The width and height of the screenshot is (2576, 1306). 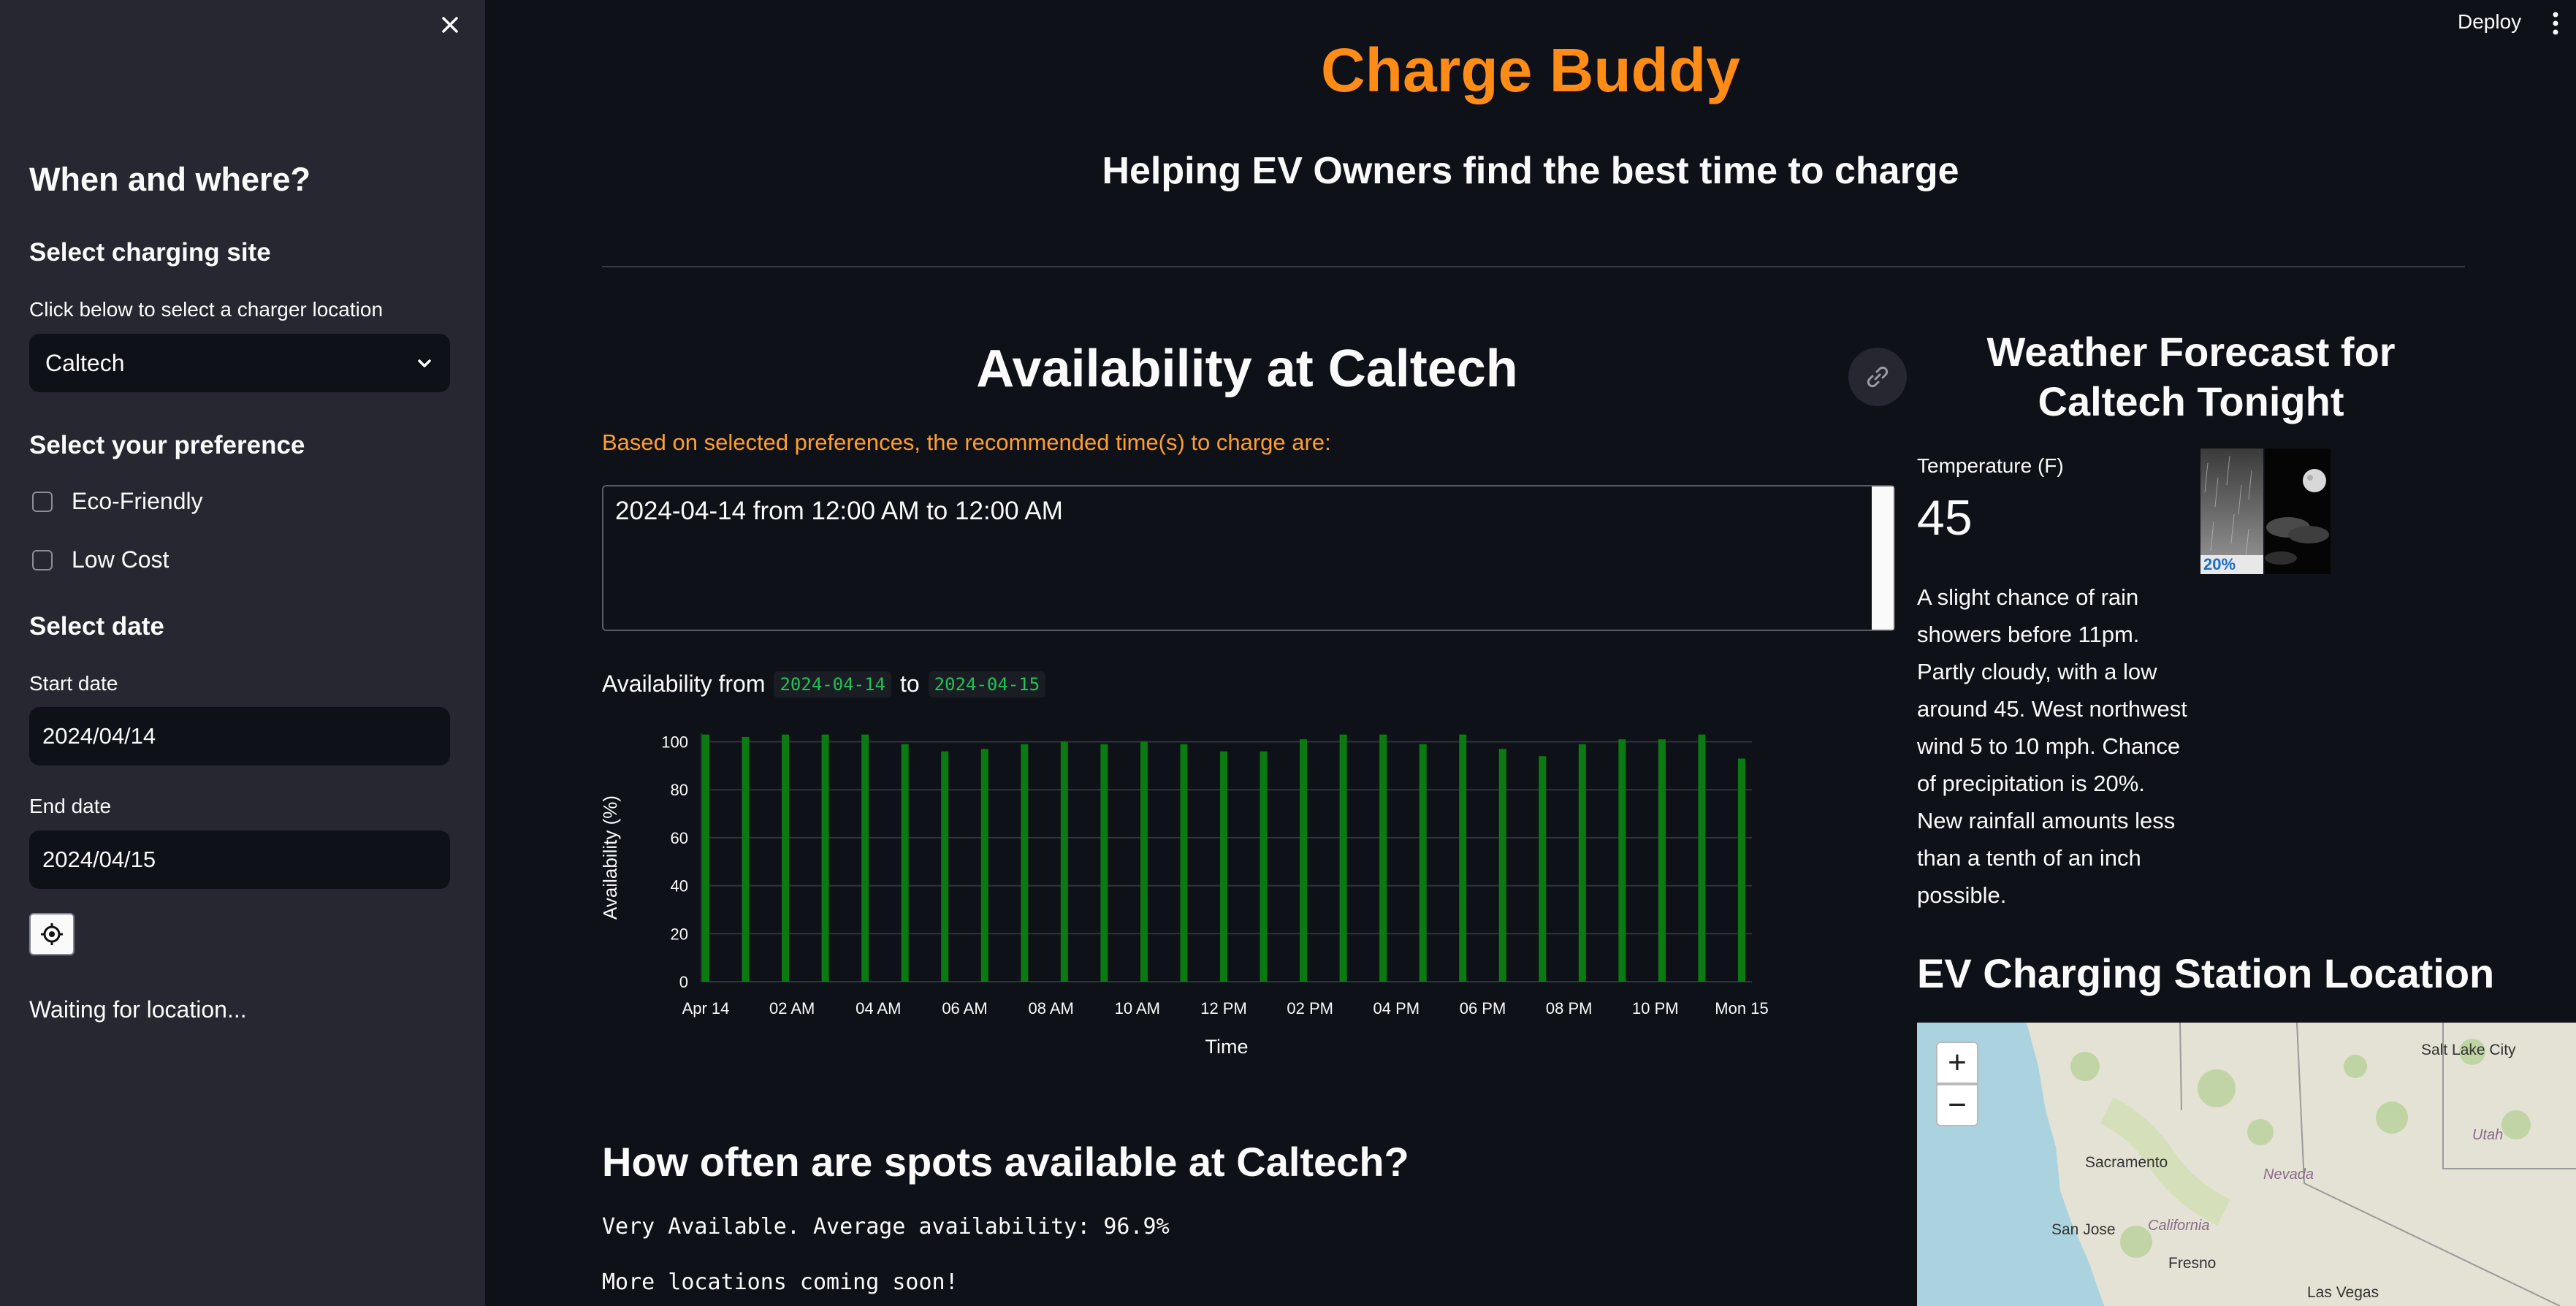 I want to click on chevron-down-icon, so click(x=424, y=363).